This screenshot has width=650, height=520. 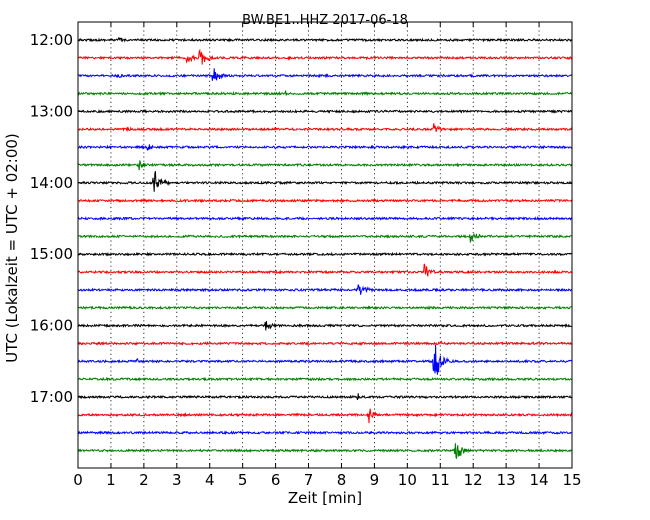 I want to click on y-tick-label-1600: 16:00, so click(x=51, y=326).